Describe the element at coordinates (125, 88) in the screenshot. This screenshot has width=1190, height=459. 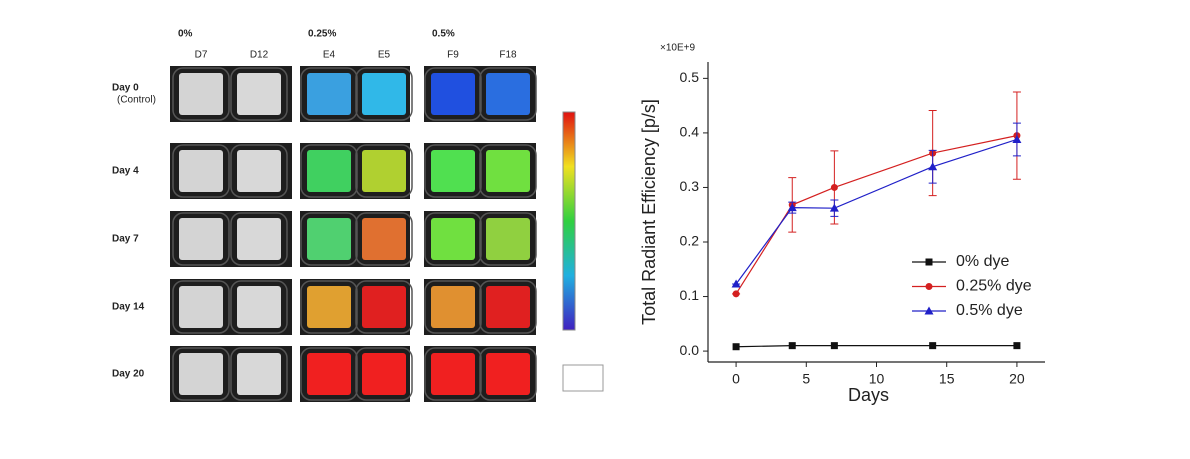
I see `row-label: Day 0` at that location.